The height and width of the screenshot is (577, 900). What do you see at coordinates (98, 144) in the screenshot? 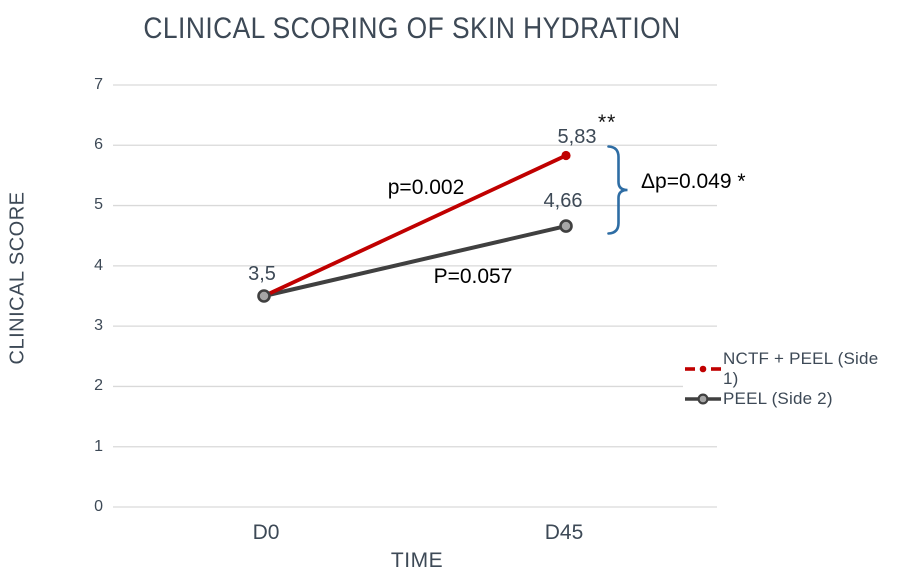
I see `y-tick-6: 6` at bounding box center [98, 144].